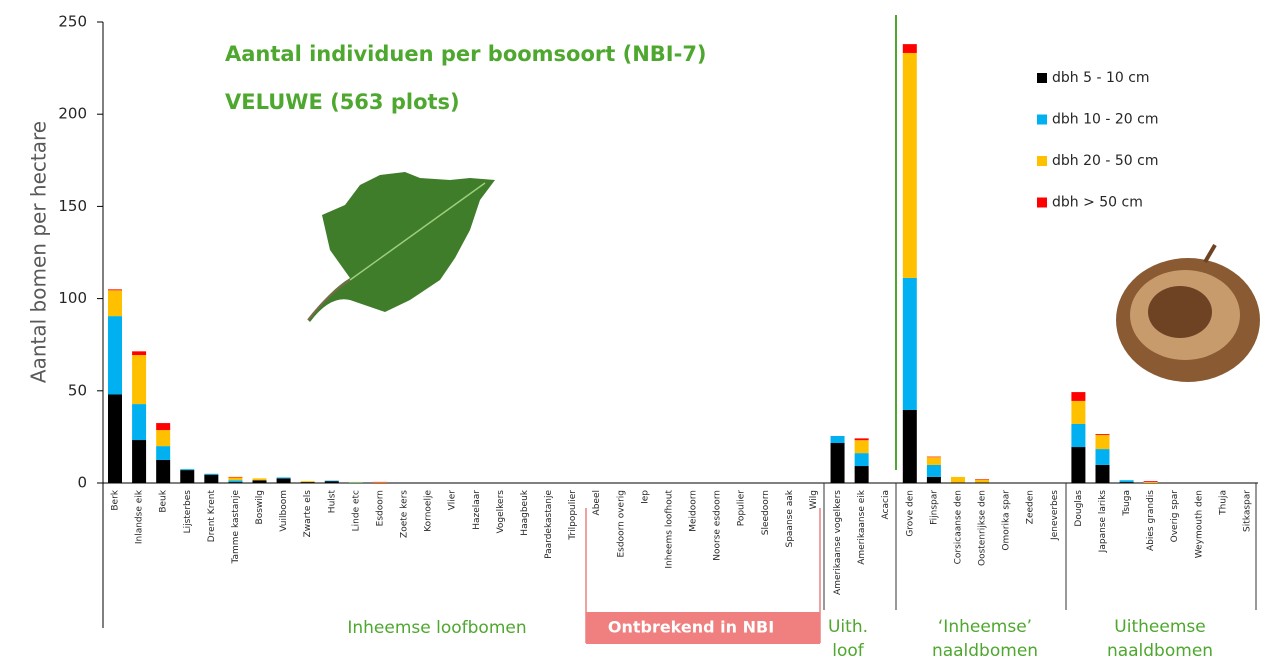 This screenshot has height=666, width=1280. What do you see at coordinates (525, 512) in the screenshot?
I see `x-tick-label: Haagbeuk` at bounding box center [525, 512].